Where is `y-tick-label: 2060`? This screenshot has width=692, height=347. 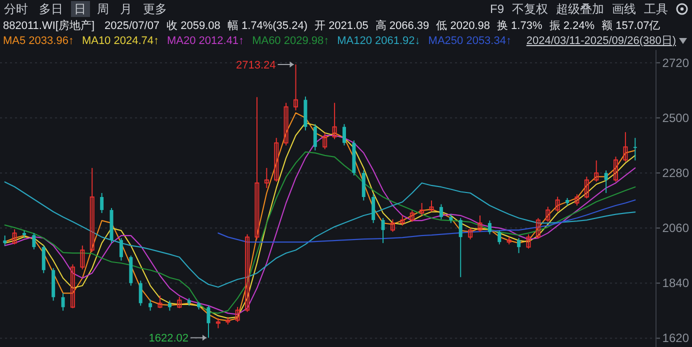
y-tick-label: 2060 is located at coordinates (676, 228).